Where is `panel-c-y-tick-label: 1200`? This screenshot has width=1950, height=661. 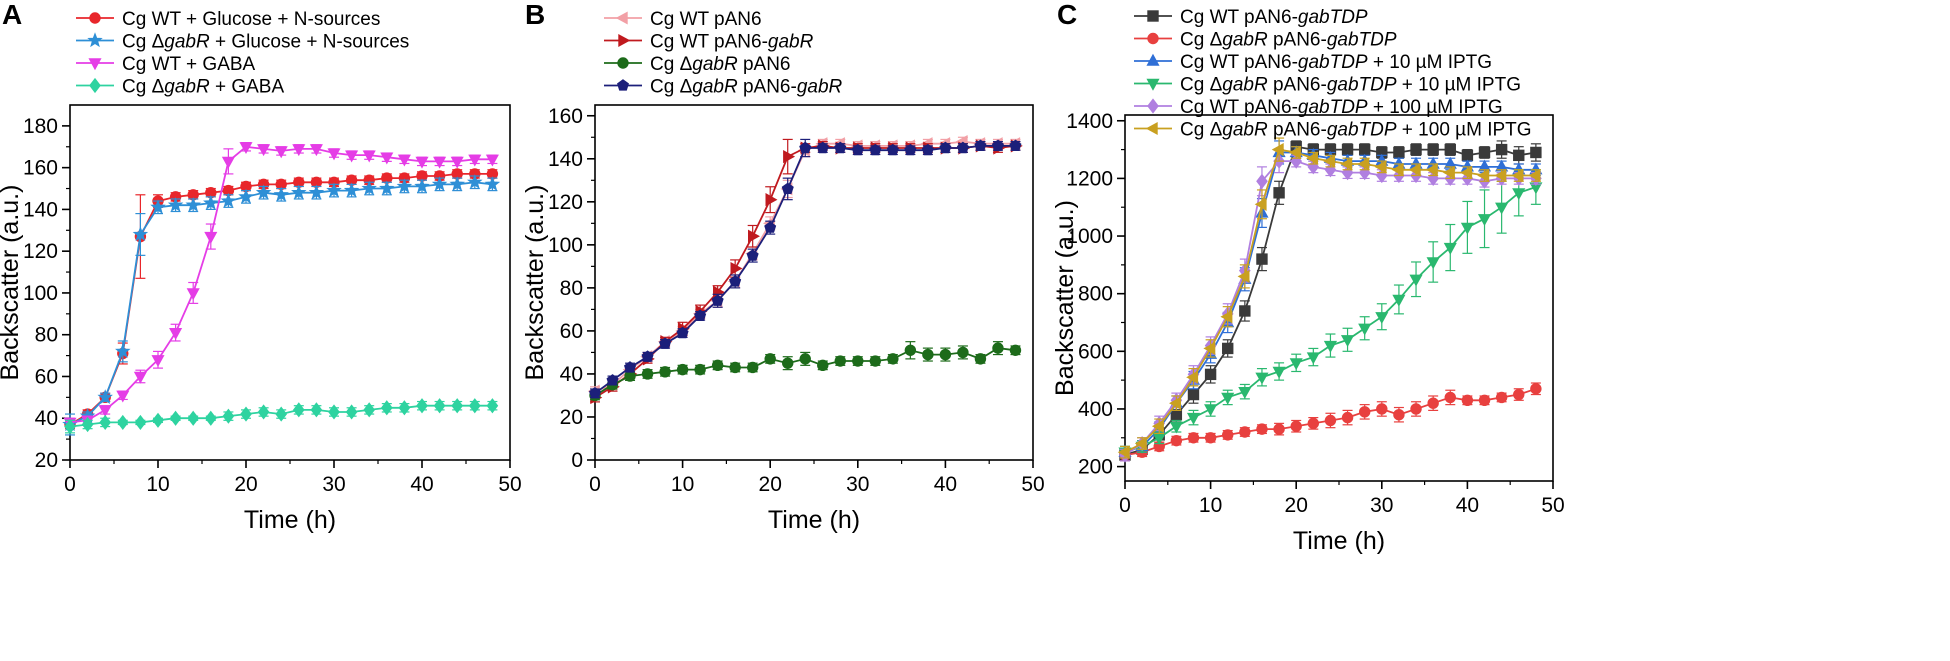 panel-c-y-tick-label: 1200 is located at coordinates (1089, 178).